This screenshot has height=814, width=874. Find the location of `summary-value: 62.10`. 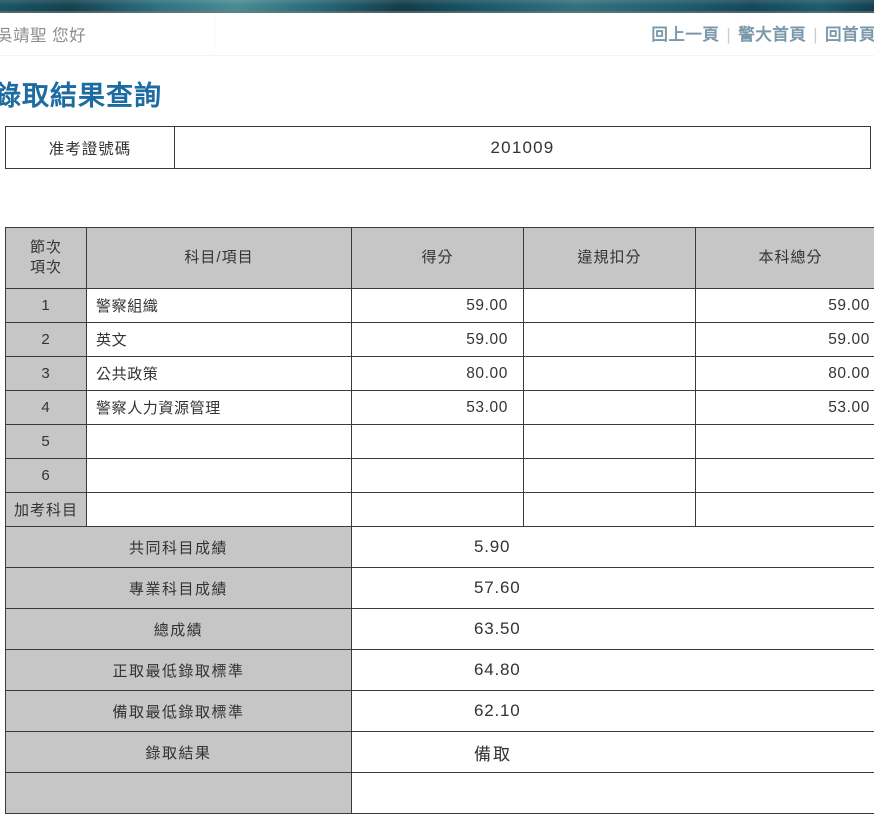

summary-value: 62.10 is located at coordinates (613, 711).